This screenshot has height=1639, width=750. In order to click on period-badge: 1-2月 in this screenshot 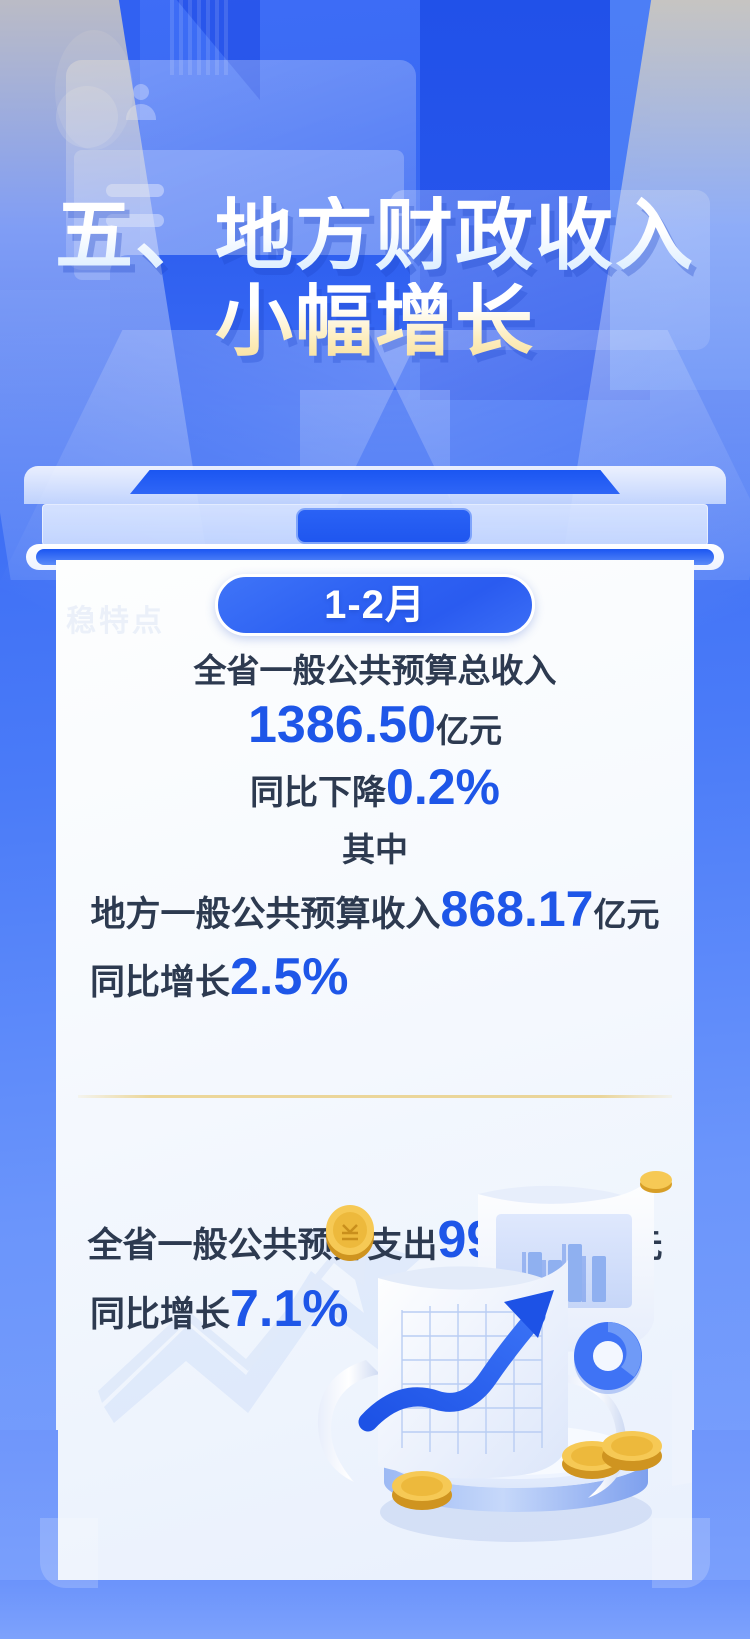, I will do `click(375, 605)`.